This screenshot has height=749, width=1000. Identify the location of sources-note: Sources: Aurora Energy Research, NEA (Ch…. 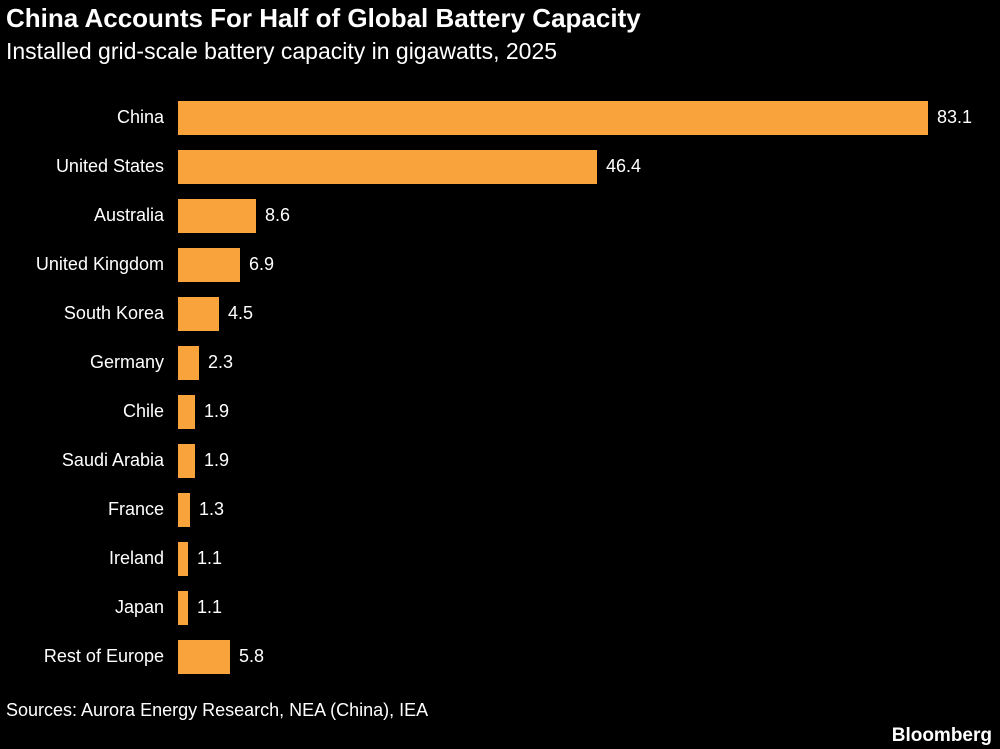
(217, 710).